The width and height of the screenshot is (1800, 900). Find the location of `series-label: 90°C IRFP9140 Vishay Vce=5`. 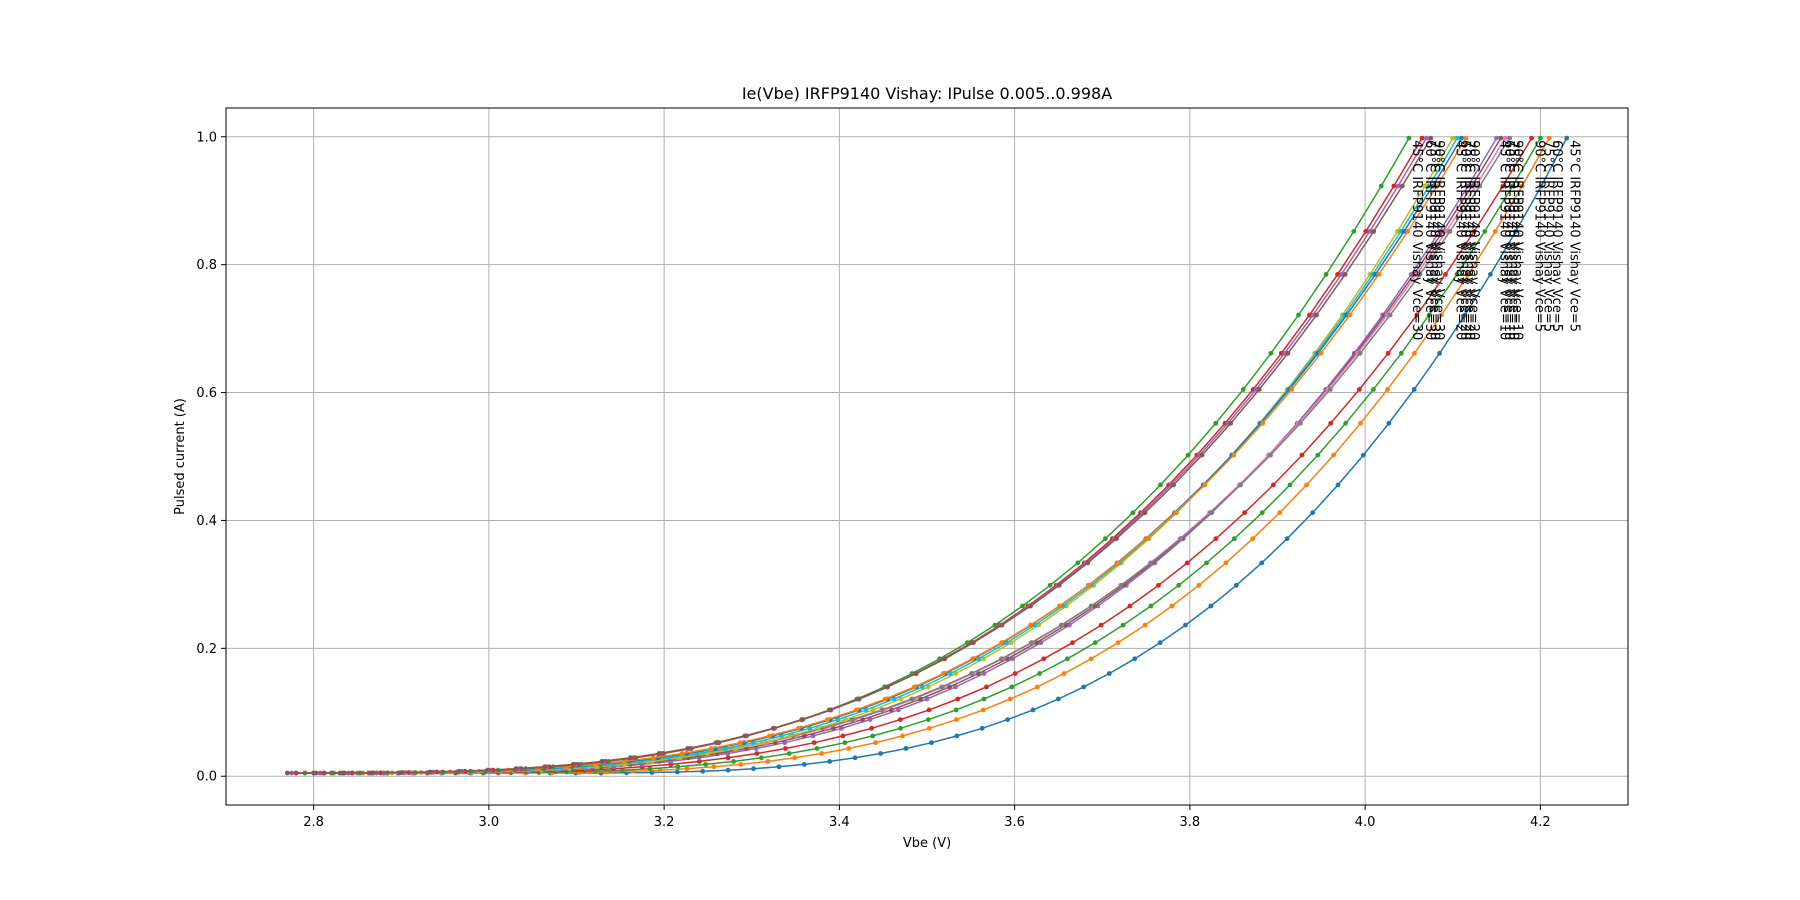

series-label: 90°C IRFP9140 Vishay Vce=5 is located at coordinates (1539, 236).